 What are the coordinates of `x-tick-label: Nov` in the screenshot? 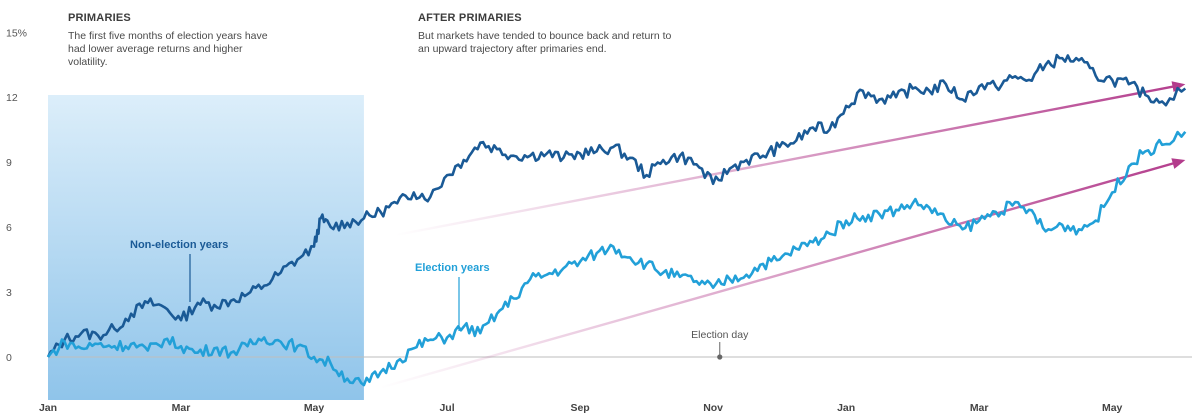 It's located at (713, 408).